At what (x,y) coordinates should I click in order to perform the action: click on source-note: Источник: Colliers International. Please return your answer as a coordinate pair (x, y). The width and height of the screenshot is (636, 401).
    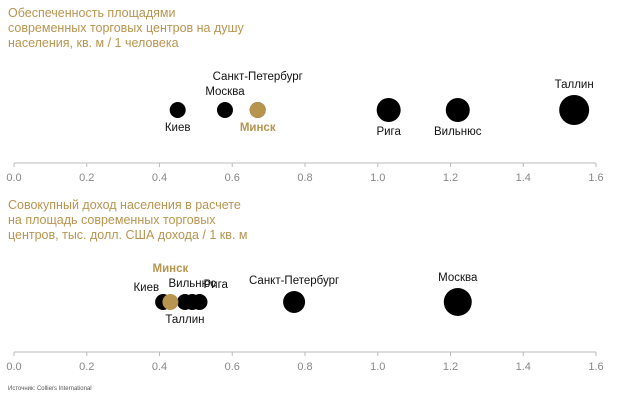
    Looking at the image, I should click on (50, 389).